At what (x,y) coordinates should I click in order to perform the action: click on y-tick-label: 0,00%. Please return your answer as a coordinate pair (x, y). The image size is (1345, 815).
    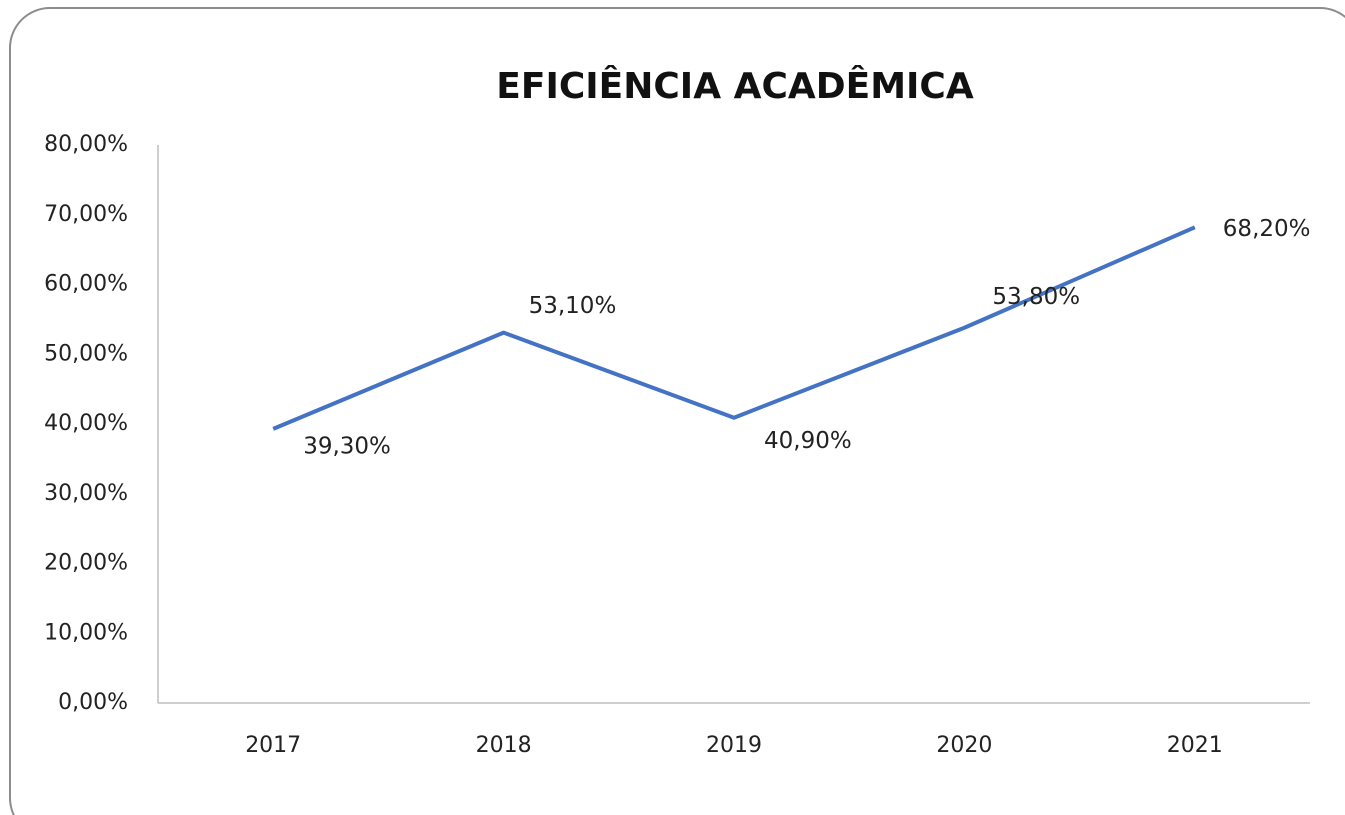
    Looking at the image, I should click on (93, 702).